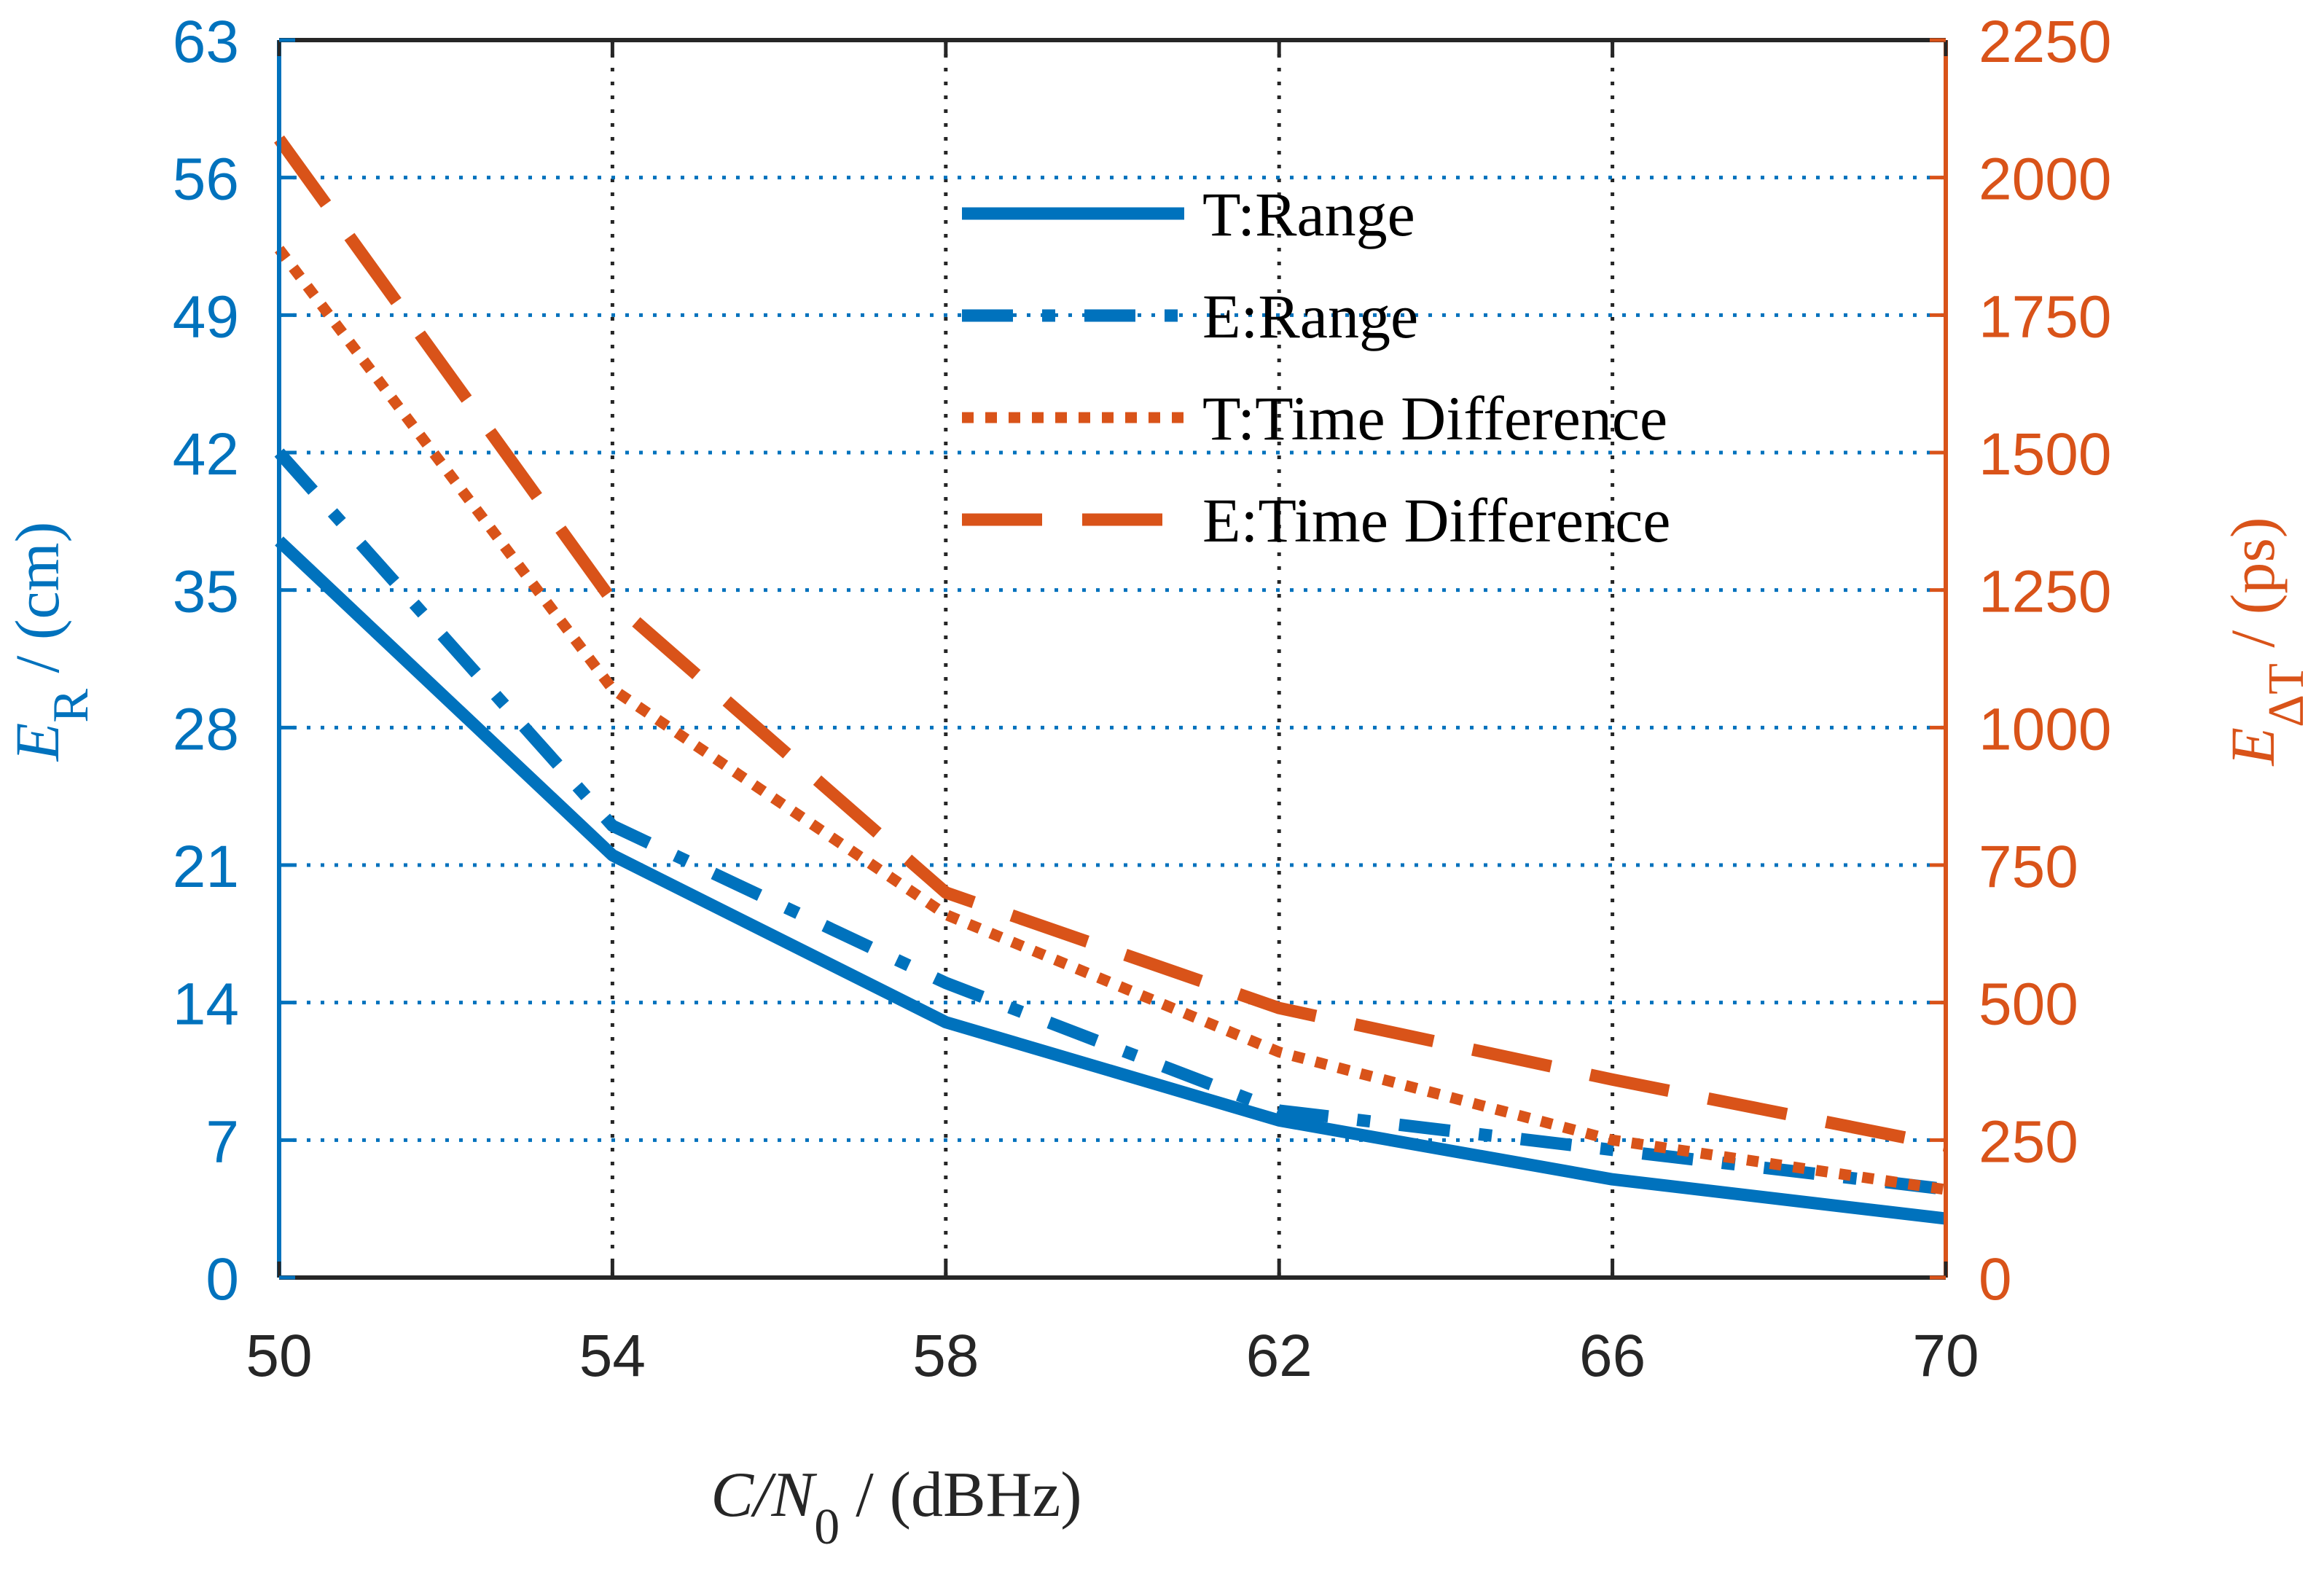 This screenshot has width=2324, height=1572. Describe the element at coordinates (1310, 316) in the screenshot. I see `legend-label: E:Range` at that location.